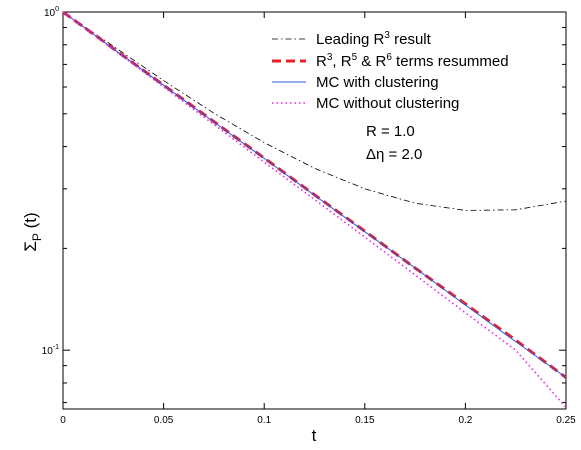  I want to click on x-axis-label: t, so click(314, 435).